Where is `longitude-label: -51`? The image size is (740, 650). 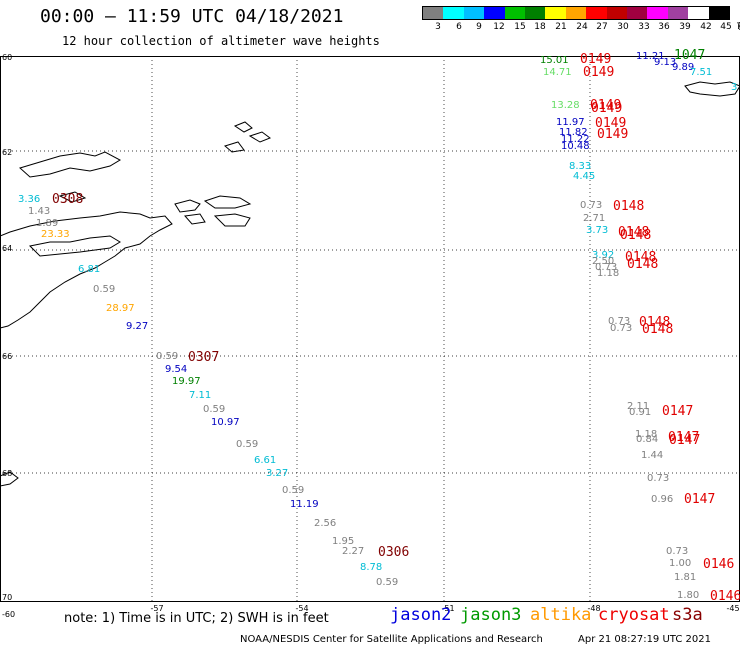
longitude-label: -51 is located at coordinates (448, 608).